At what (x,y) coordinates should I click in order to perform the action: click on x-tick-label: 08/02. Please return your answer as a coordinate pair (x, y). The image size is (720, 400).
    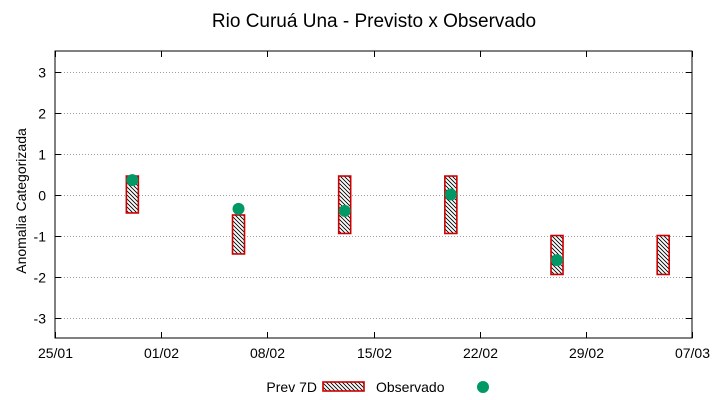
    Looking at the image, I should click on (267, 353).